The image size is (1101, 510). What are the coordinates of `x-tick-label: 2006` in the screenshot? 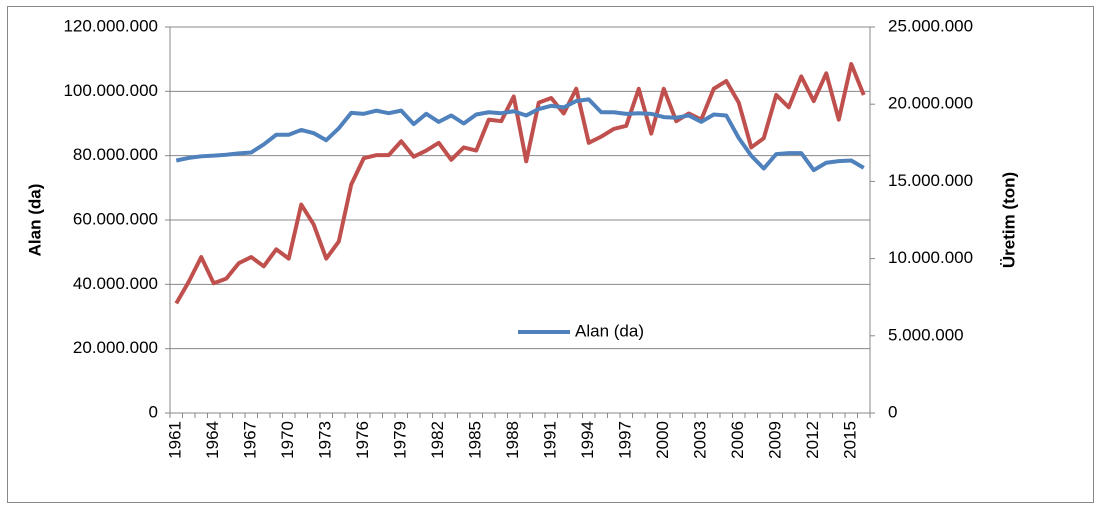 It's located at (737, 440).